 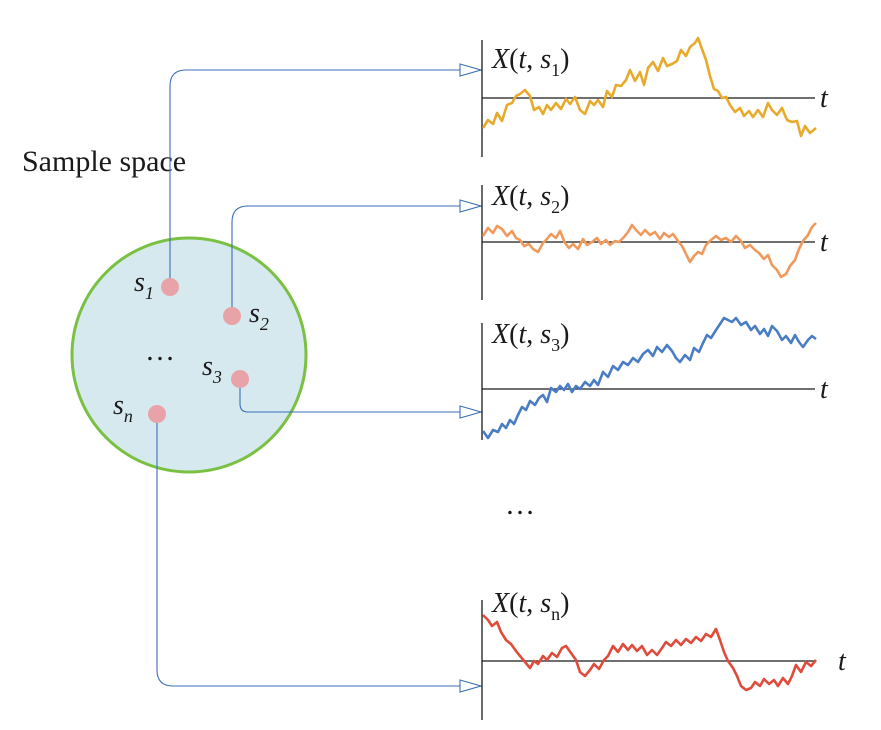 I want to click on arrowhead-s3, so click(x=471, y=412).